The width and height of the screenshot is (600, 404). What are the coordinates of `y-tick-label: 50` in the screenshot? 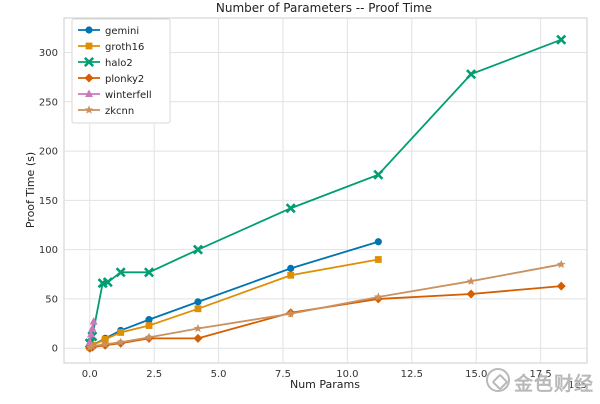 It's located at (51, 299).